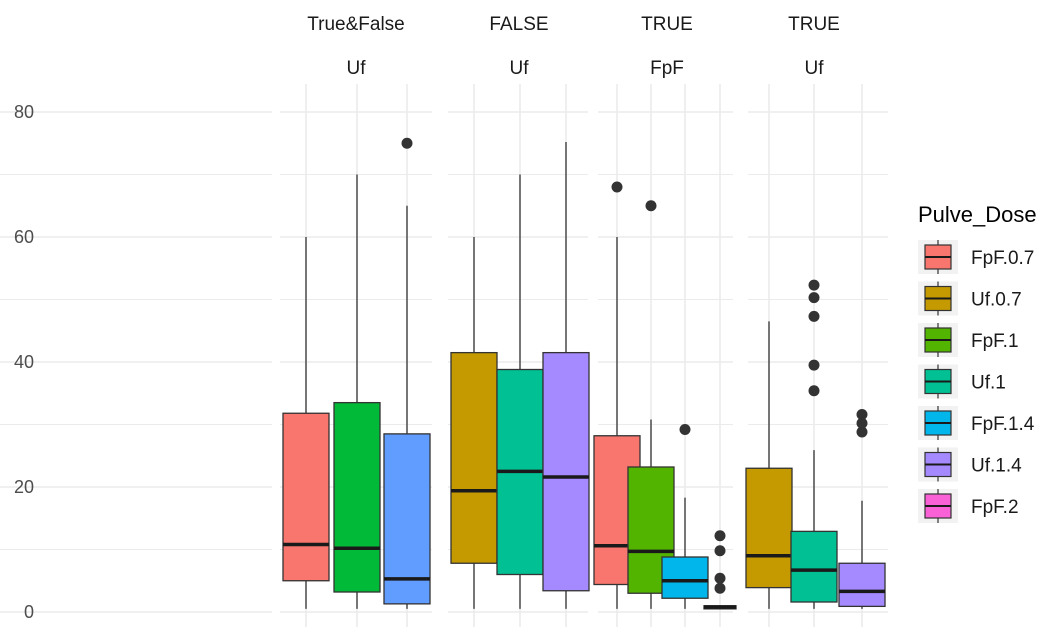 This screenshot has width=1059, height=627. What do you see at coordinates (24, 487) in the screenshot?
I see `y-tick-label: 20` at bounding box center [24, 487].